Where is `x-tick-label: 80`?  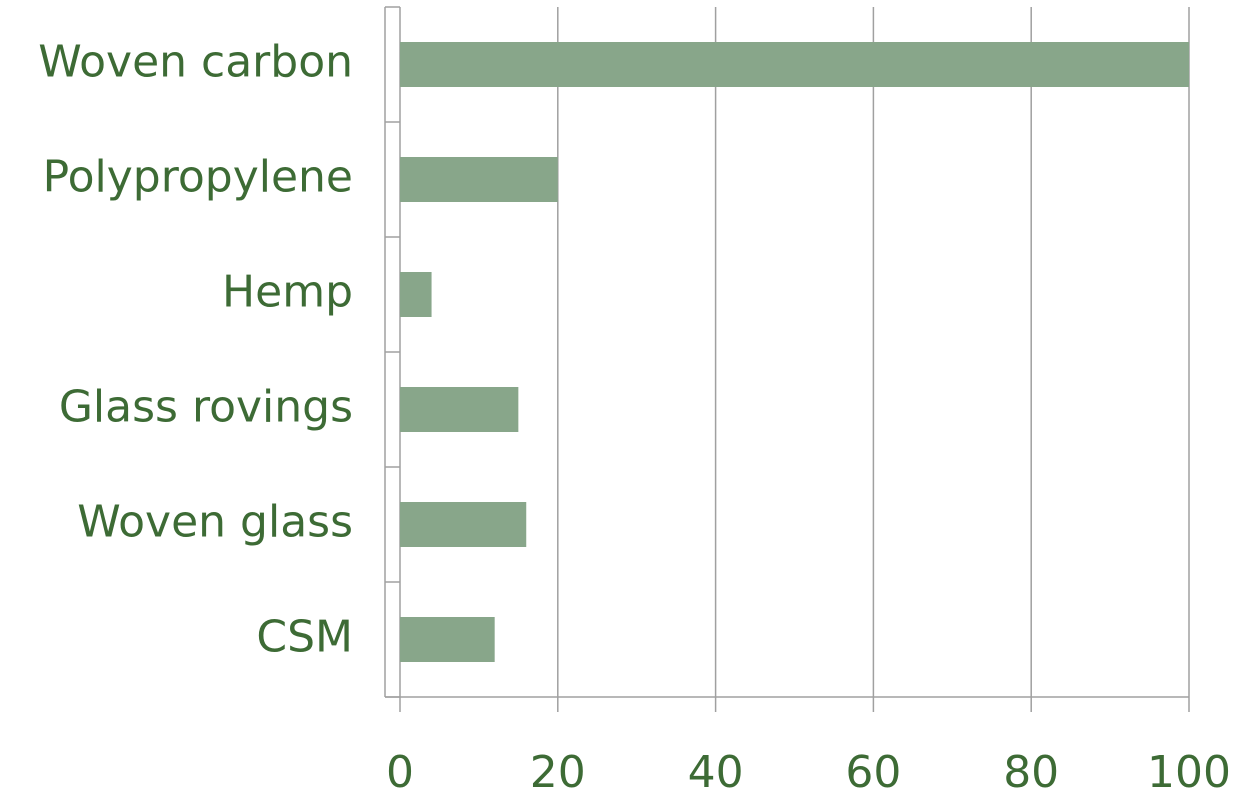
x-tick-label: 80 is located at coordinates (1031, 772).